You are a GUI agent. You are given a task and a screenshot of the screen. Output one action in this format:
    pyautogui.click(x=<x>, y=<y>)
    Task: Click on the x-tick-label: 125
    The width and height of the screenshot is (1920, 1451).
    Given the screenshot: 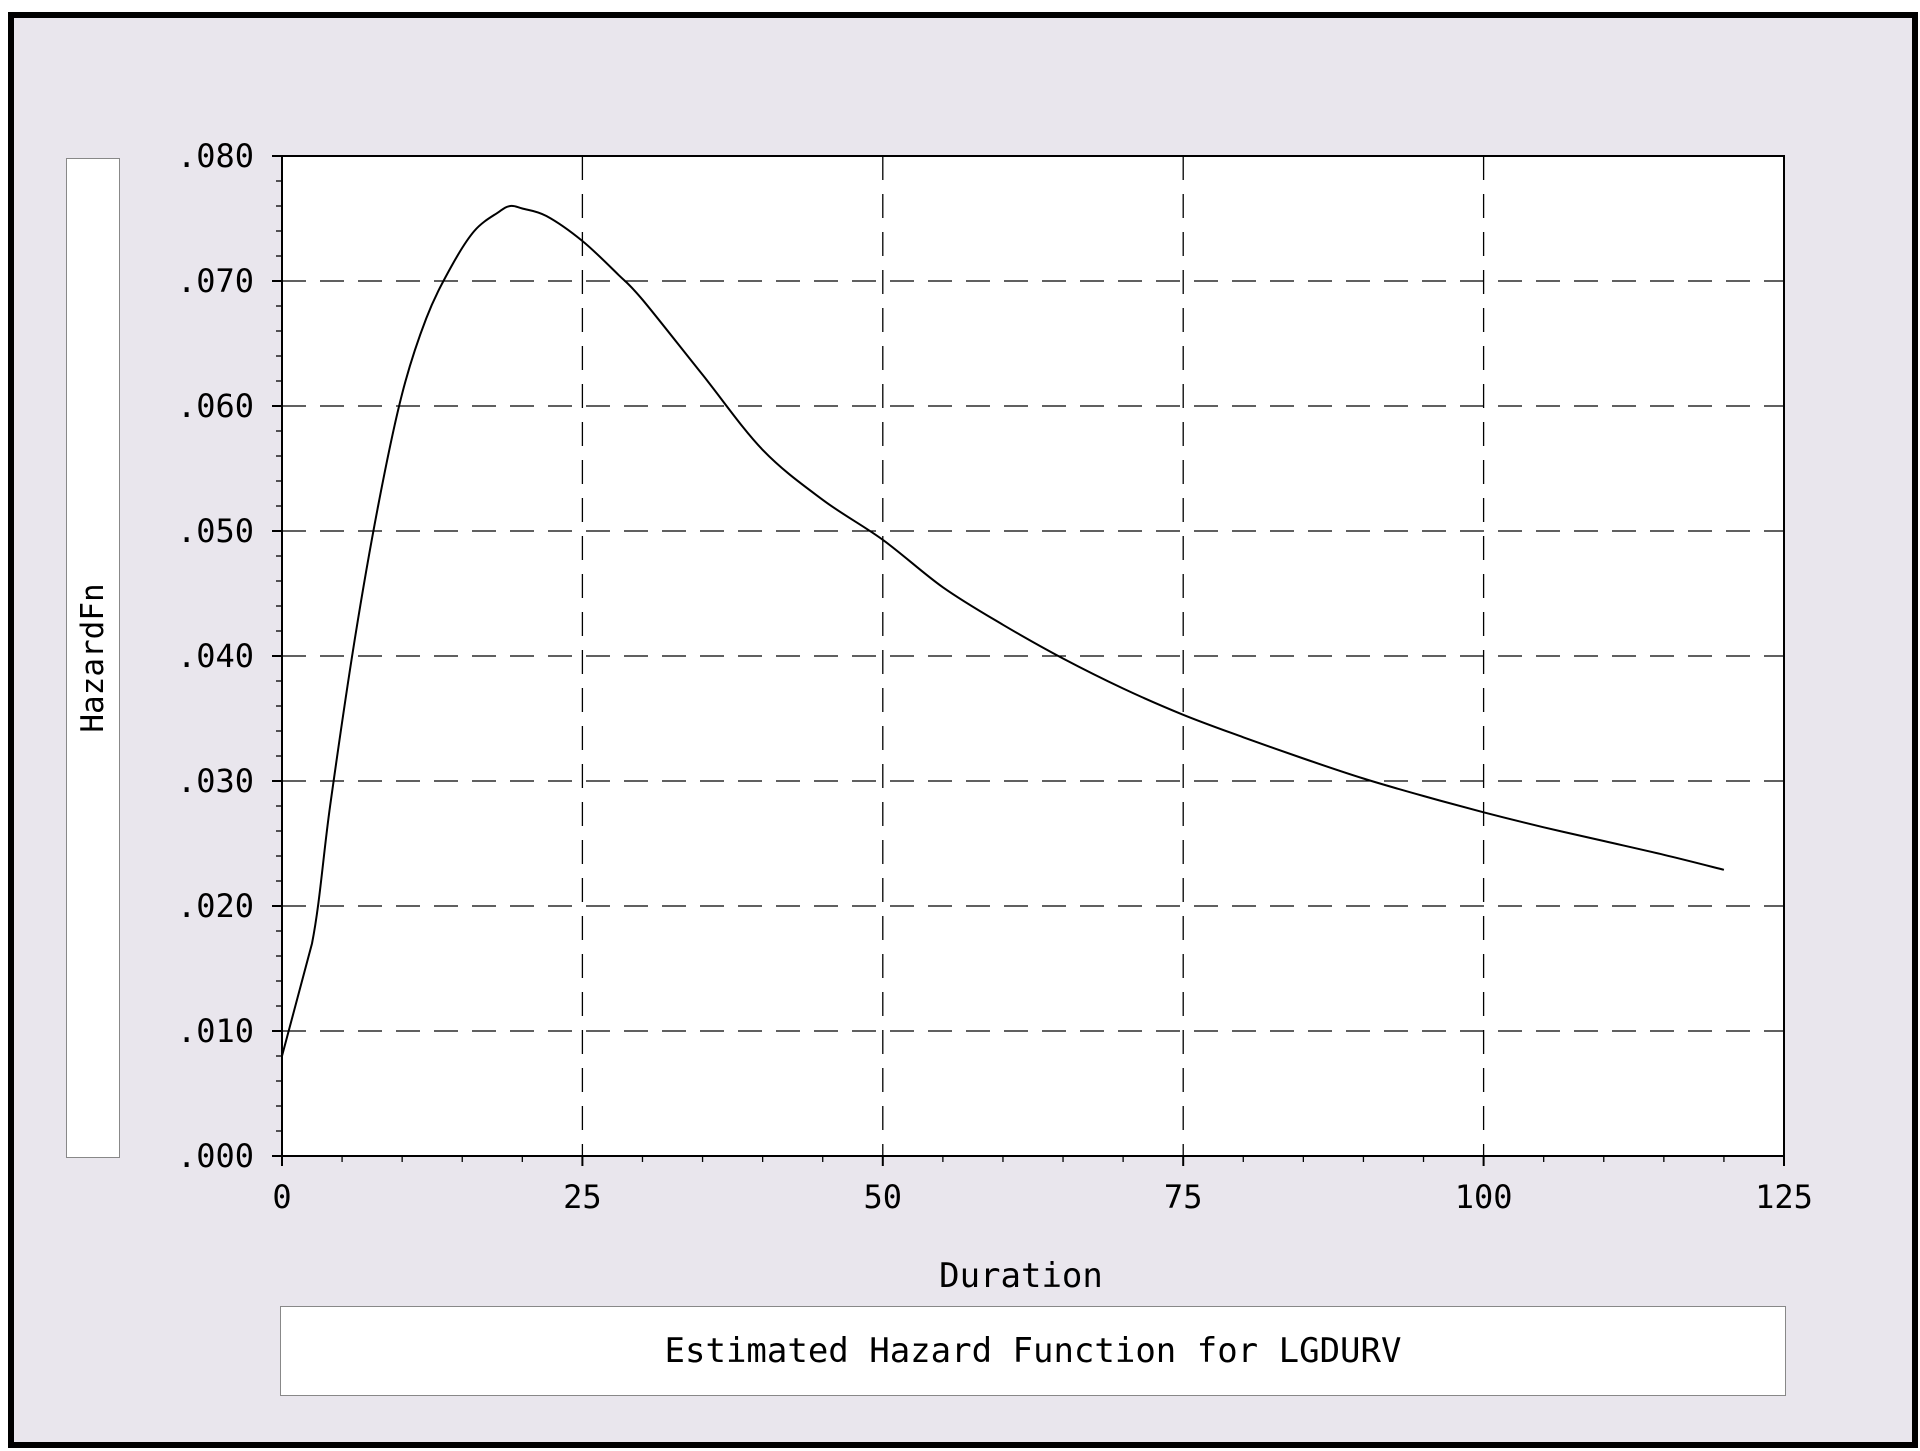 What is the action you would take?
    pyautogui.click(x=1784, y=1197)
    